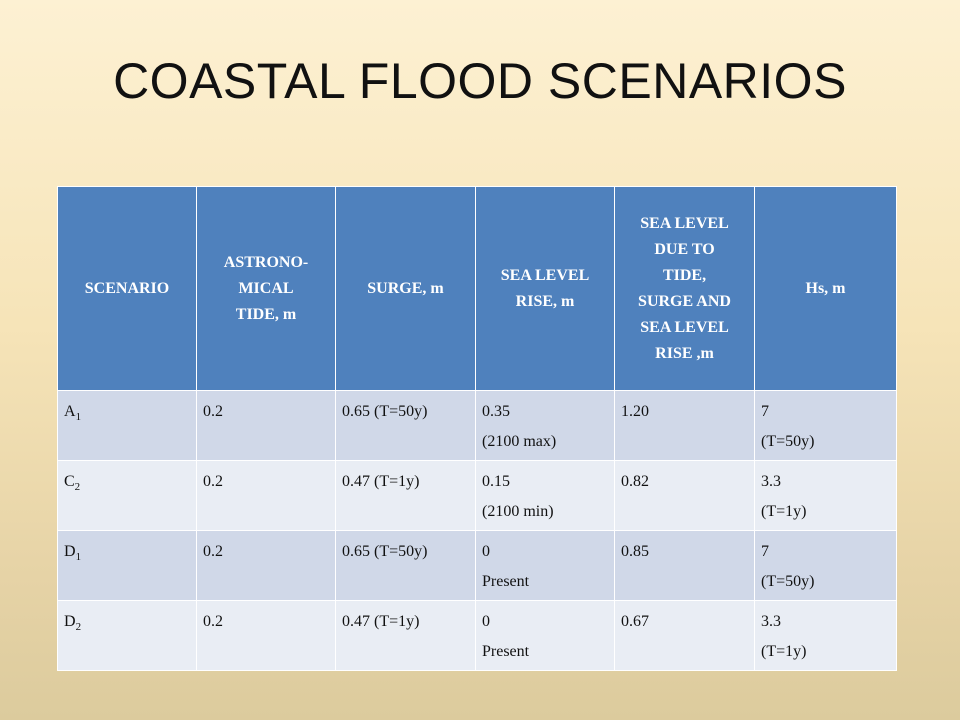 The height and width of the screenshot is (720, 960). Describe the element at coordinates (69, 481) in the screenshot. I see `scenario-letter: C` at that location.